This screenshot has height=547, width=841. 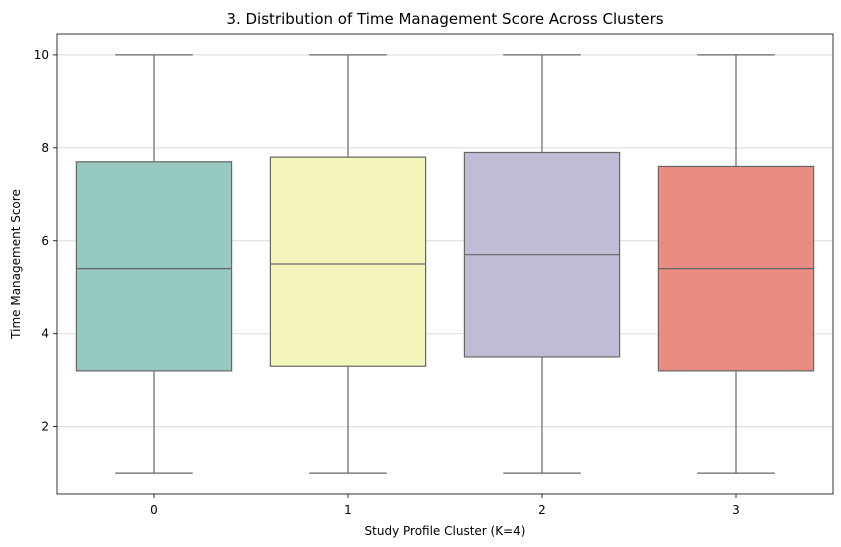 I want to click on y-tick-label: 6, so click(x=45, y=241).